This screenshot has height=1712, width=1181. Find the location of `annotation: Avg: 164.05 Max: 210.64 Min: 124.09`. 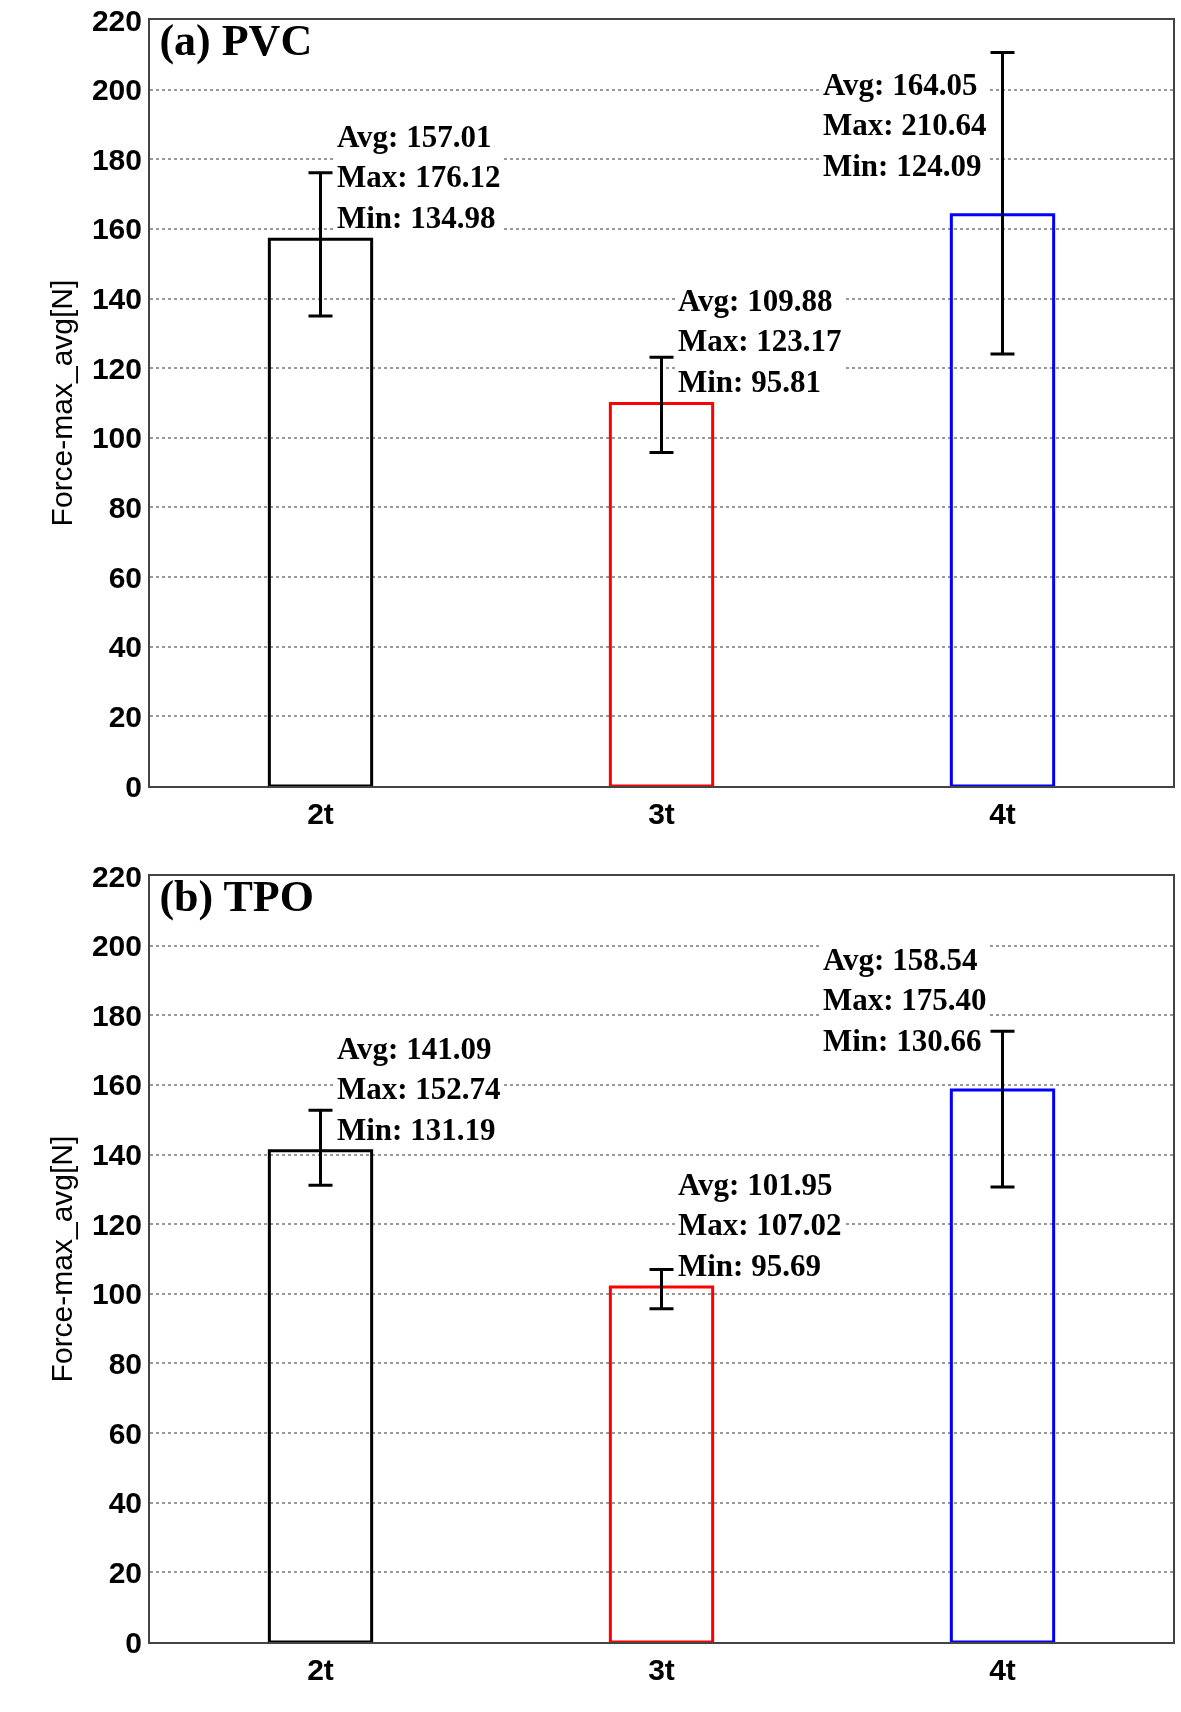

annotation: Avg: 164.05 Max: 210.64 Min: 124.09 is located at coordinates (905, 125).